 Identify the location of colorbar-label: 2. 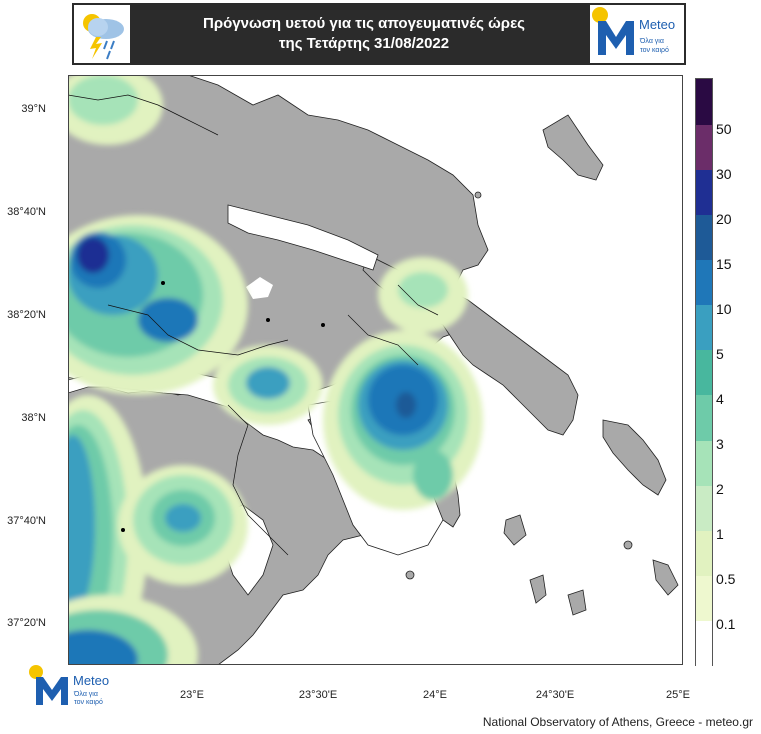
(720, 489).